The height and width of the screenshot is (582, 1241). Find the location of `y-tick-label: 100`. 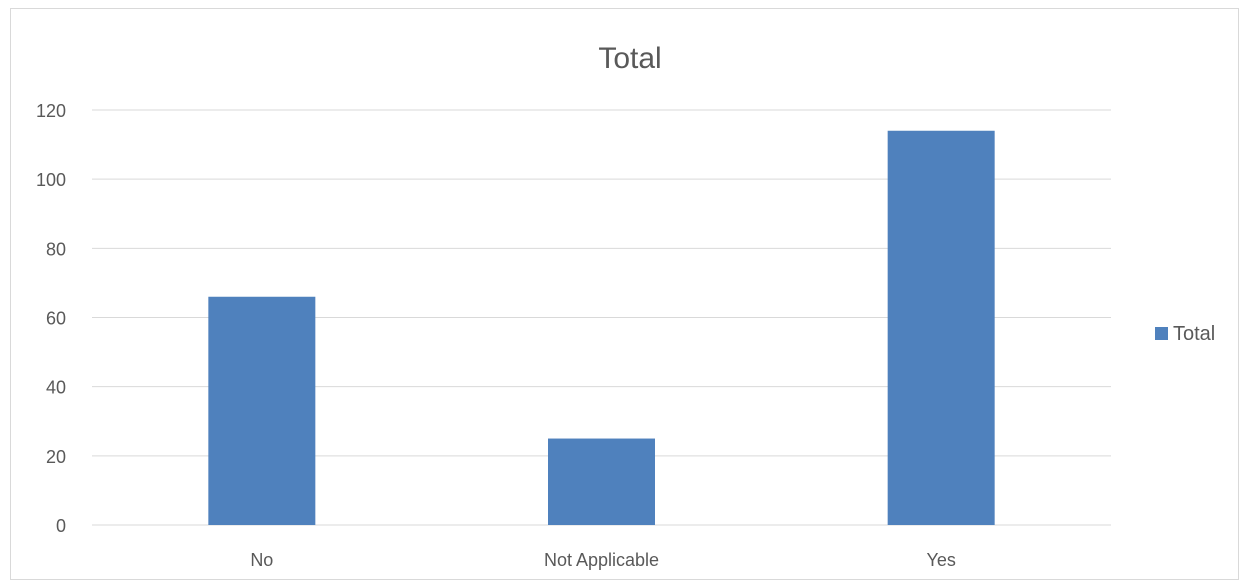

y-tick-label: 100 is located at coordinates (51, 180).